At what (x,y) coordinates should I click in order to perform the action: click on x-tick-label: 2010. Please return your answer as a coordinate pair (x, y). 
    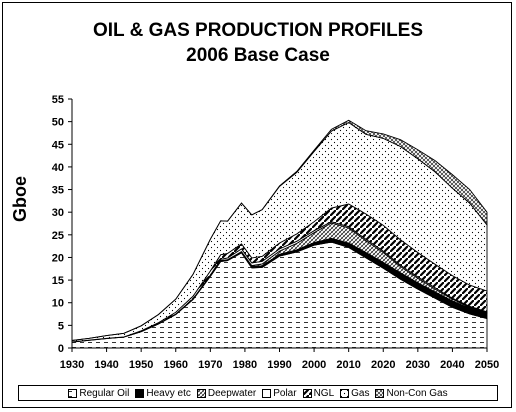
    Looking at the image, I should click on (348, 365).